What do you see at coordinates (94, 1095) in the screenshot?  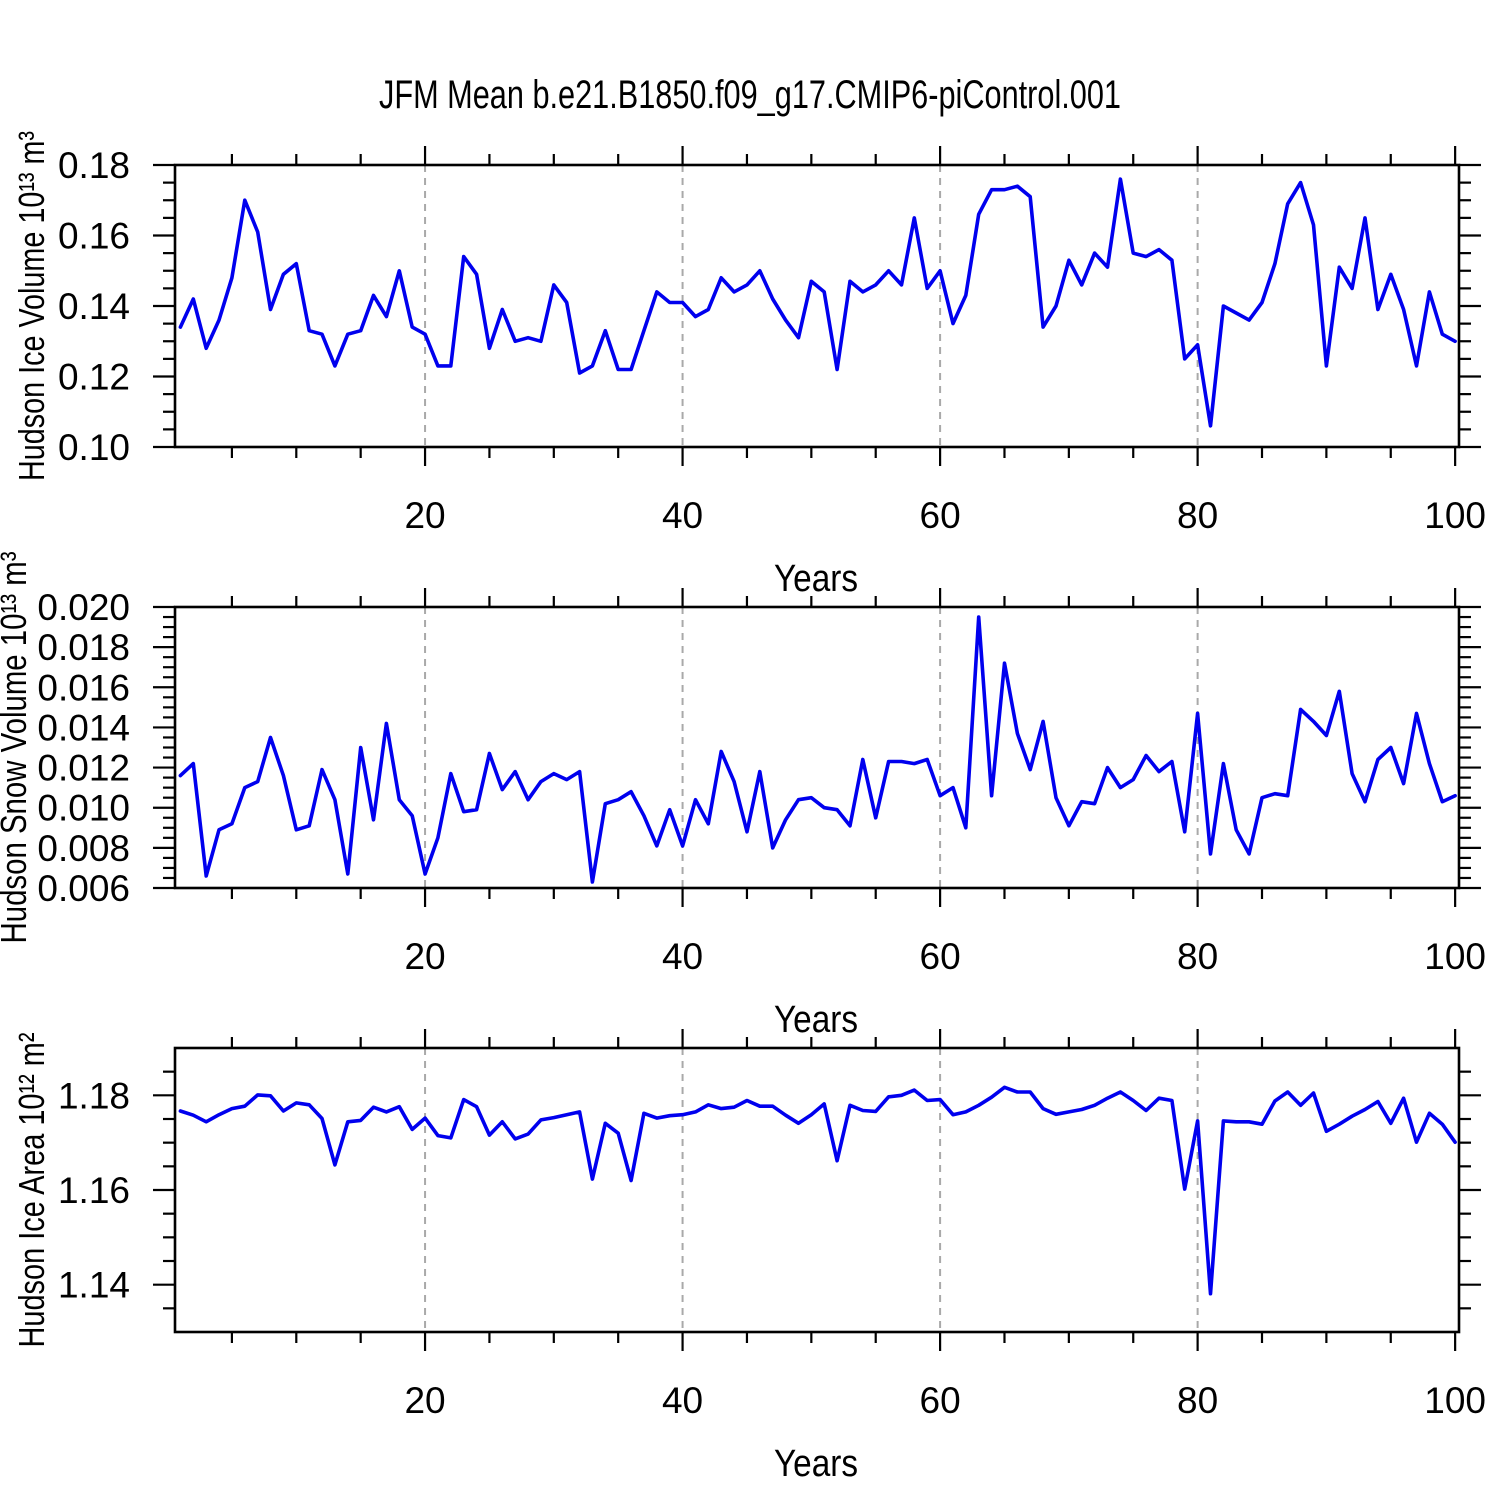 I see `y-tick-label: 1.18` at bounding box center [94, 1095].